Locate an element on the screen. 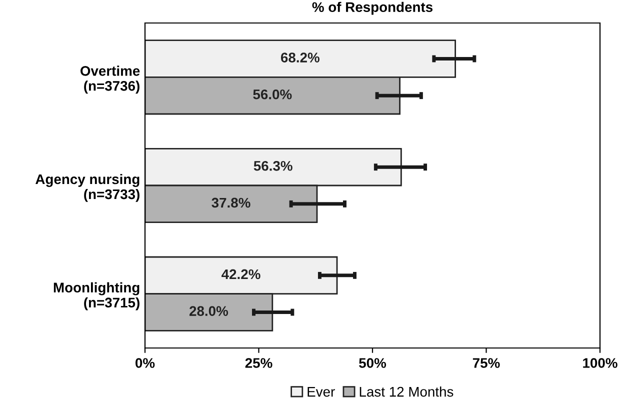 The width and height of the screenshot is (624, 408). data-label: 56.0% is located at coordinates (272, 94).